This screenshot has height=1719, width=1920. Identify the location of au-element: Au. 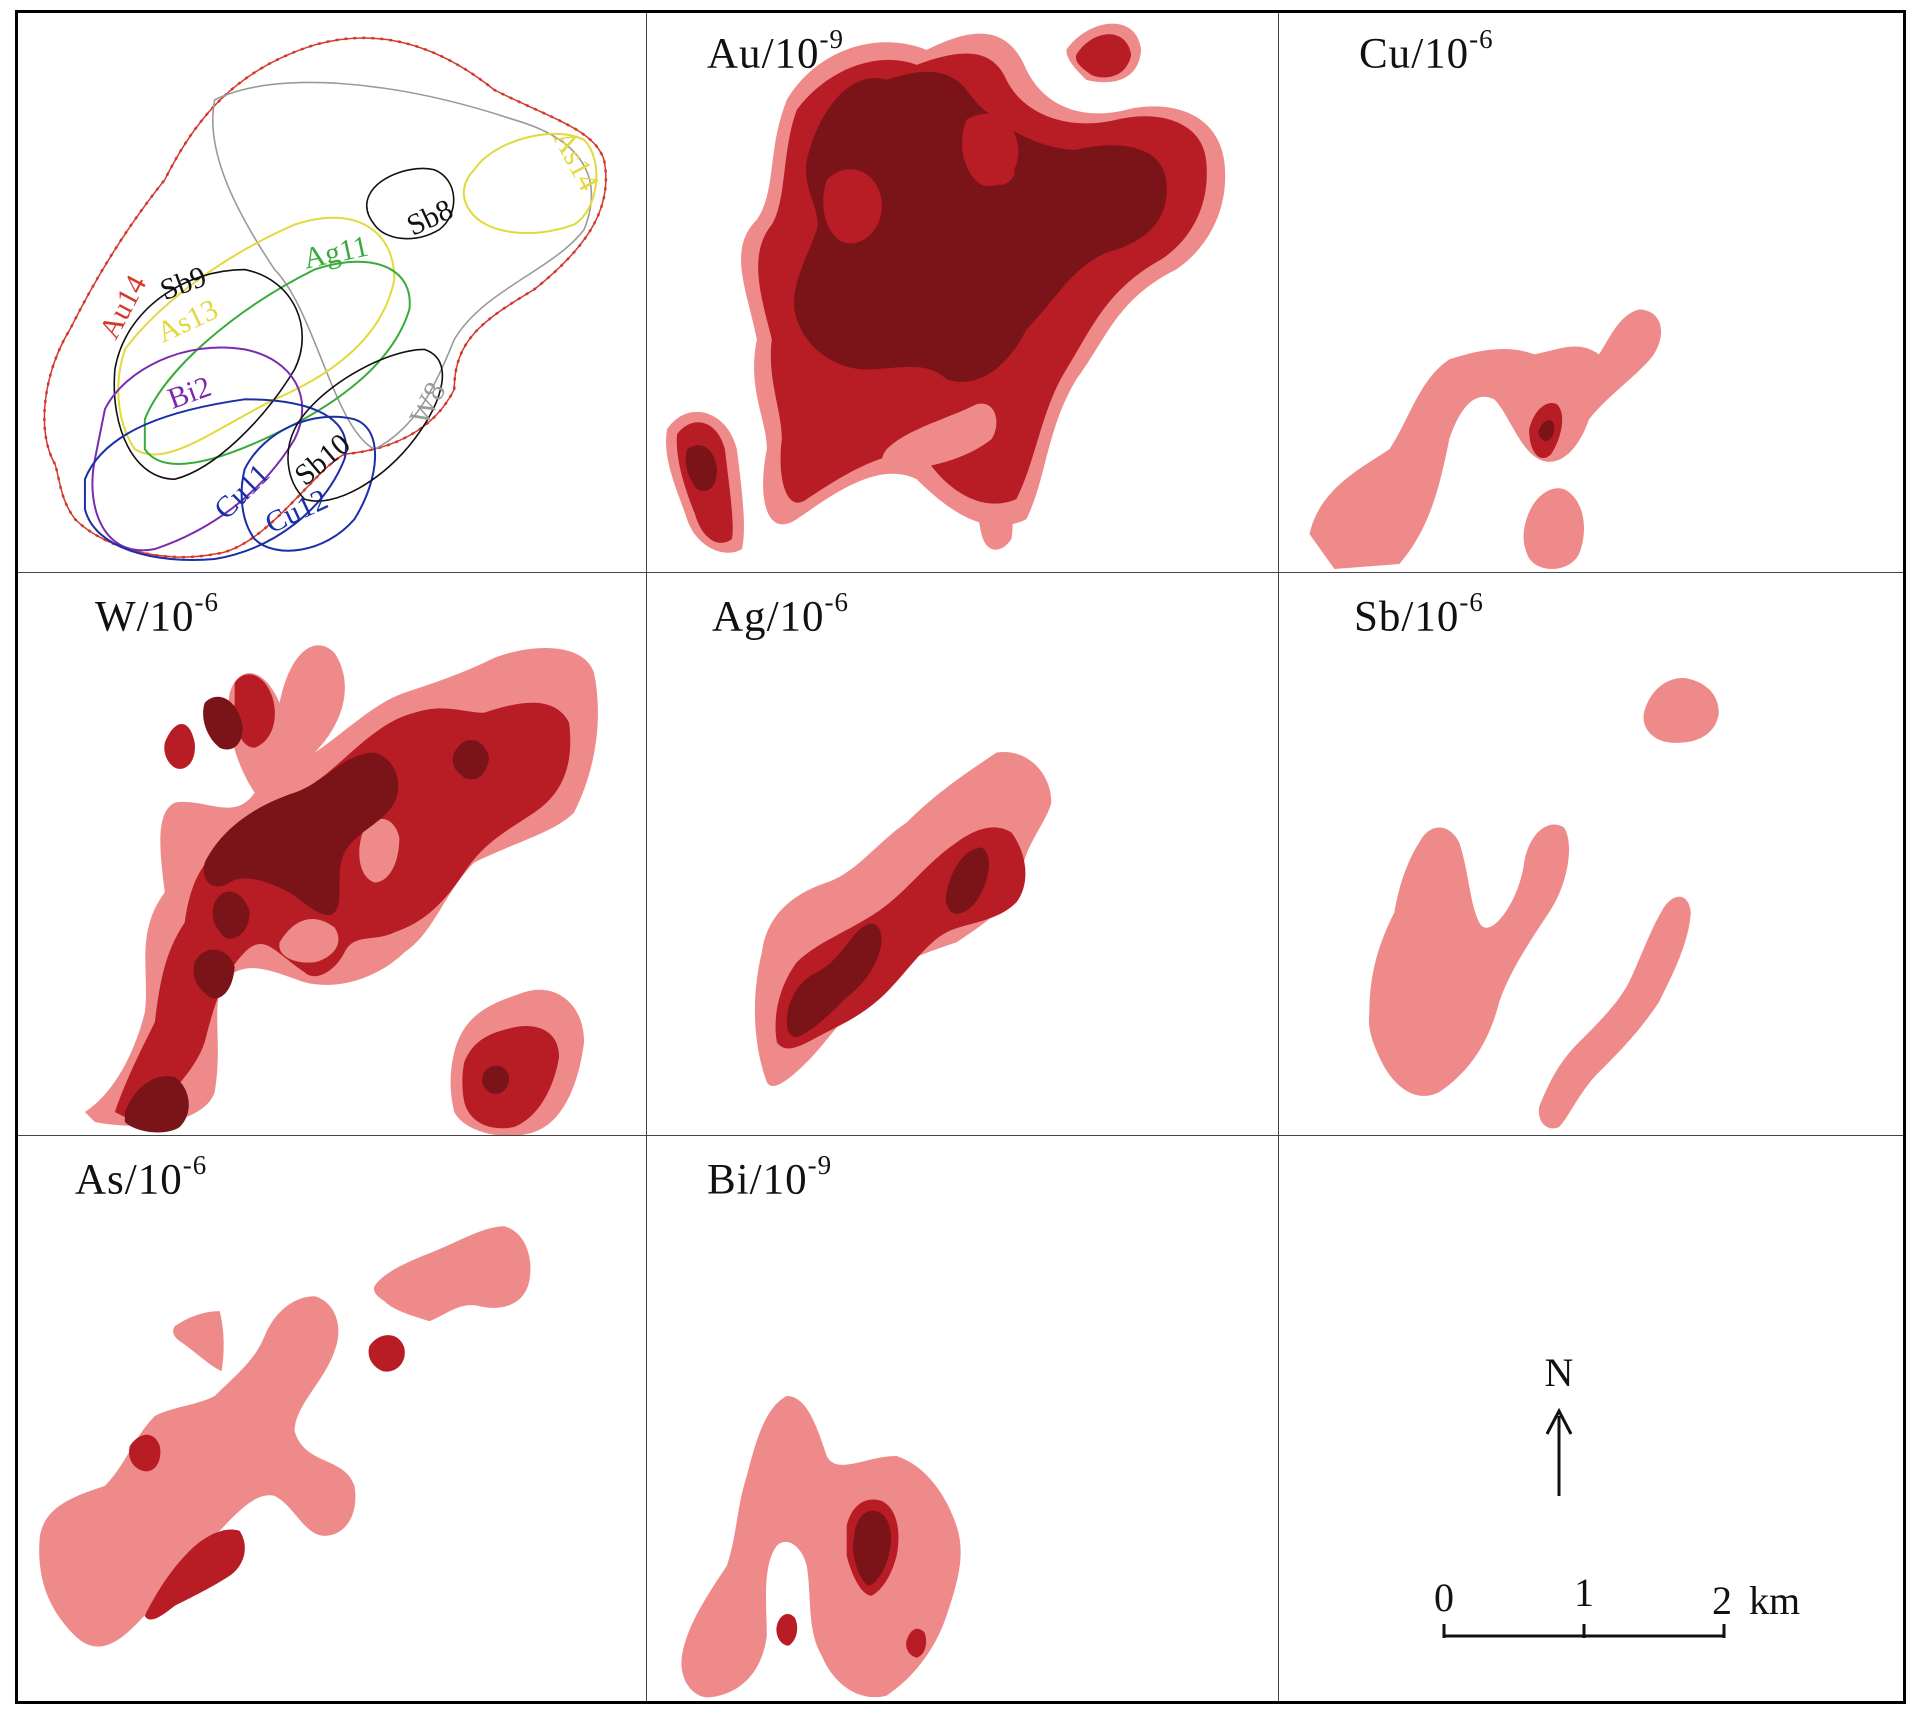
(734, 54).